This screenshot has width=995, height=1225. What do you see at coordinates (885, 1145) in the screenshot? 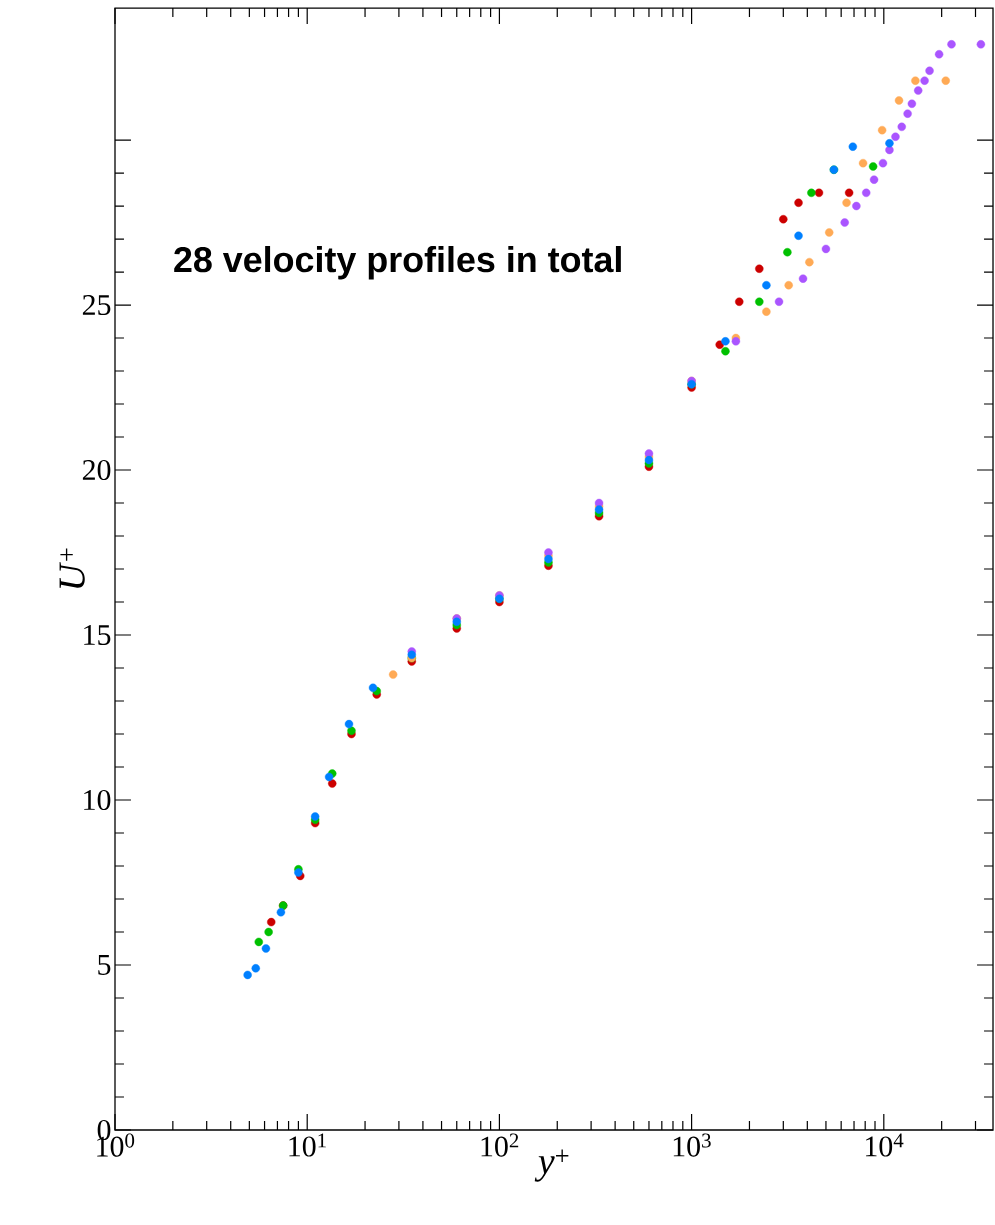
I see `x-tick-label: 10$^{4}$` at bounding box center [885, 1145].